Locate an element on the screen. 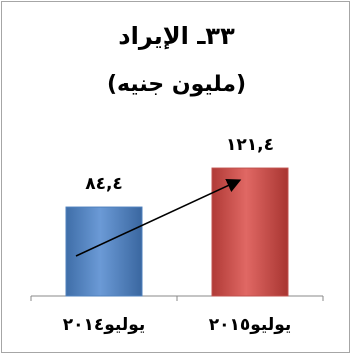 This screenshot has height=356, width=353. data-label-1: ٨٤,٤ is located at coordinates (104, 184).